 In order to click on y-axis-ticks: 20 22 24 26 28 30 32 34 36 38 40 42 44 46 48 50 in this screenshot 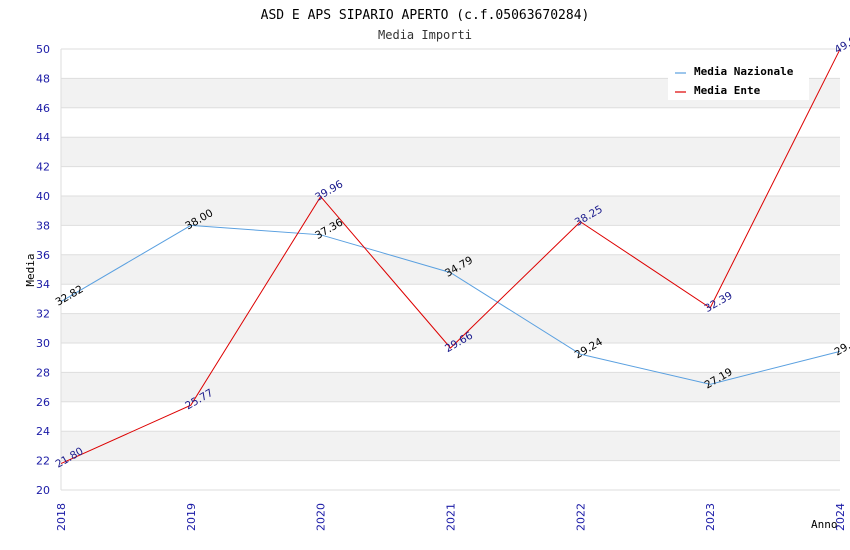, I will do `click(43, 270)`.